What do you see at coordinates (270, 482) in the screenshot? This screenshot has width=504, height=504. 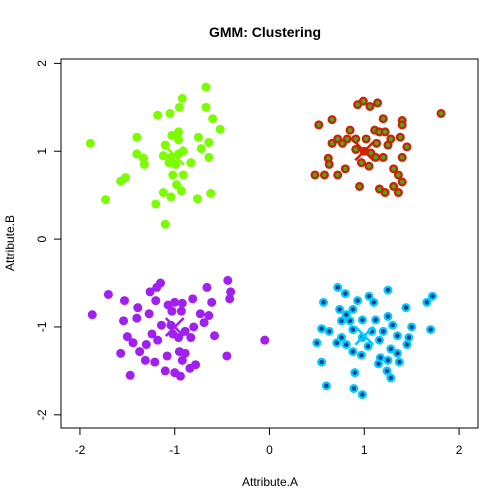 I see `x-axis-label: Attribute.A` at bounding box center [270, 482].